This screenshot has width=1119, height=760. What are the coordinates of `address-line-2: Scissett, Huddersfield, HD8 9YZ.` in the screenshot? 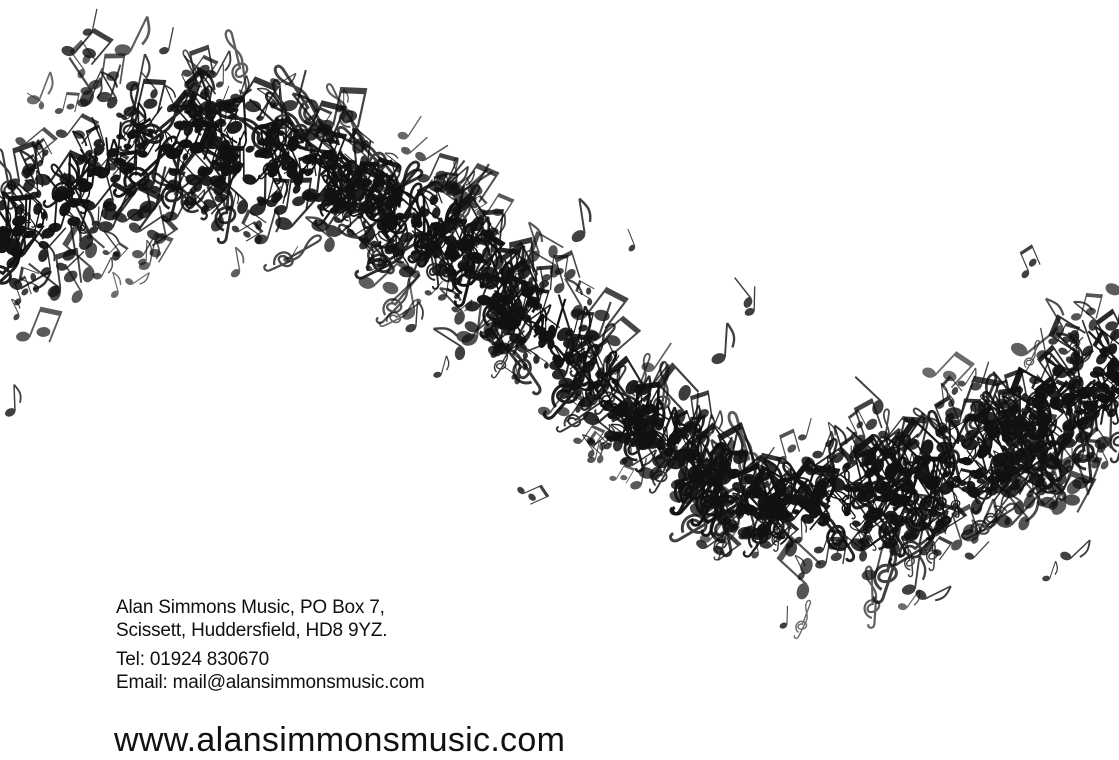 It's located at (270, 630).